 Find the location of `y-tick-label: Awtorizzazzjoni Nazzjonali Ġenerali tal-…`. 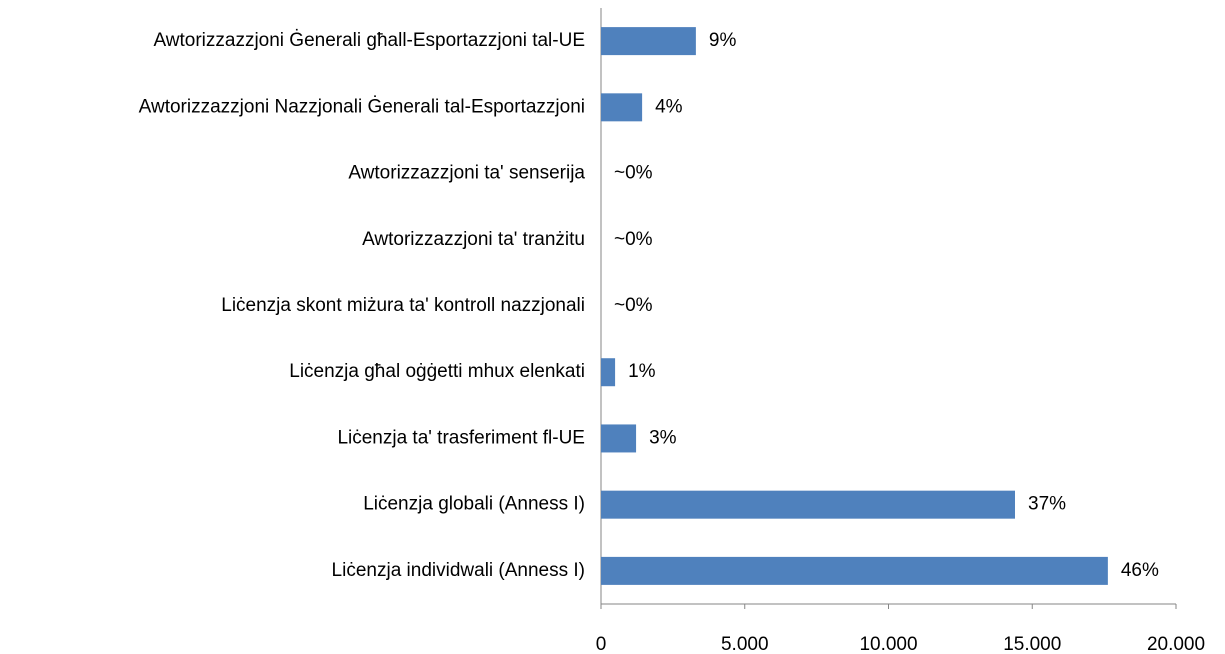

y-tick-label: Awtorizzazzjoni Nazzjonali Ġenerali tal-… is located at coordinates (362, 106).